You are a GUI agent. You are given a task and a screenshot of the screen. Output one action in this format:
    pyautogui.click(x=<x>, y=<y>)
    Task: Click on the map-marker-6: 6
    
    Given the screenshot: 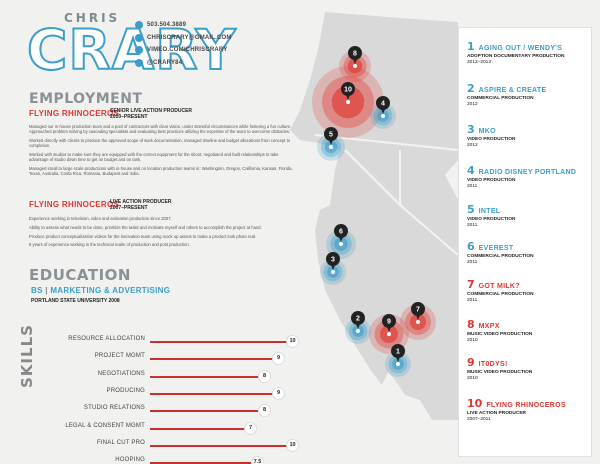 What is the action you would take?
    pyautogui.click(x=341, y=241)
    